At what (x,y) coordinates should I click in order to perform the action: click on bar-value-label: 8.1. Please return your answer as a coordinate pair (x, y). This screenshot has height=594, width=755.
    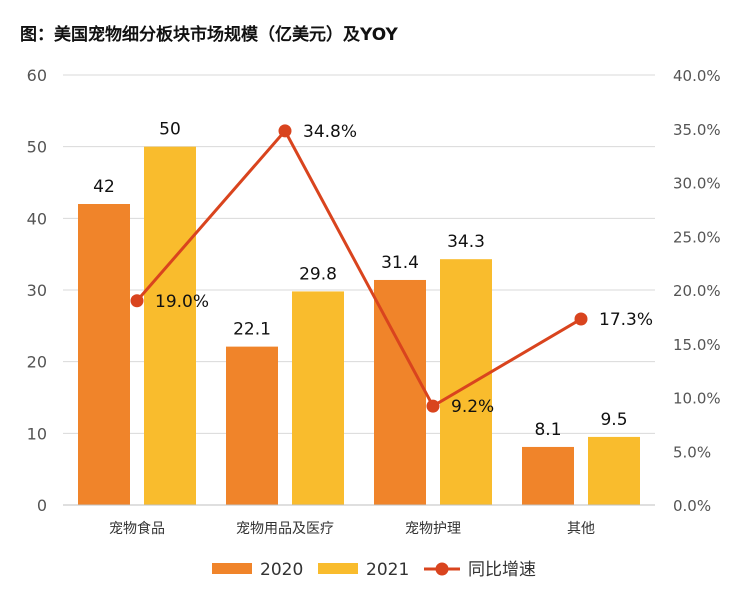
    Looking at the image, I should click on (547, 430).